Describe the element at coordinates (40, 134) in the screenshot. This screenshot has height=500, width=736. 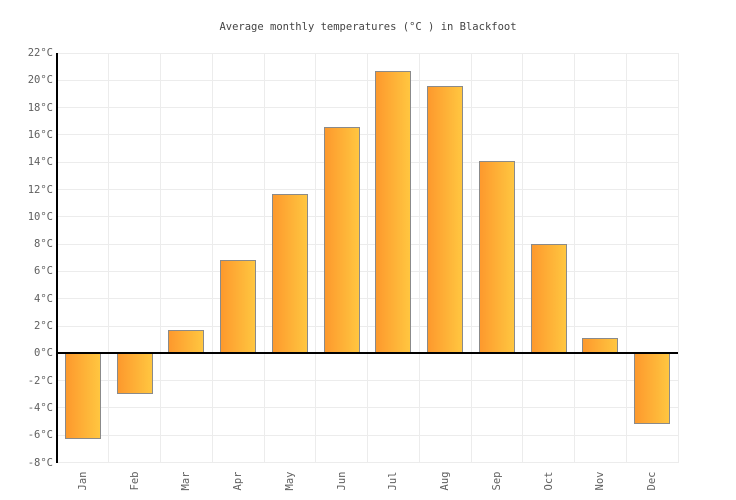
I see `y-tick-label: 16°C` at that location.